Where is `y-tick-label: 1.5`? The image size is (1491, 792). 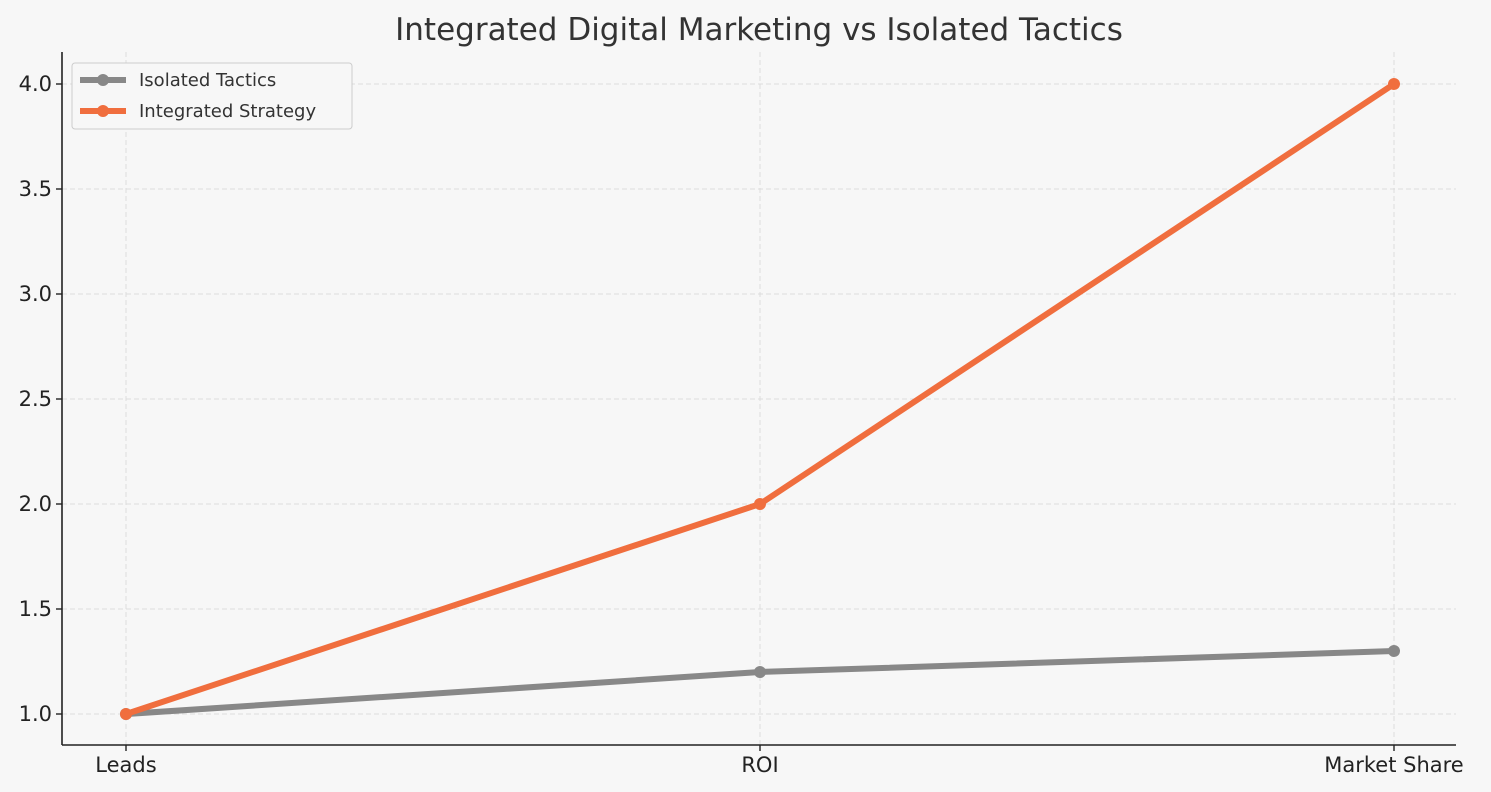
y-tick-label: 1.5 is located at coordinates (35, 609).